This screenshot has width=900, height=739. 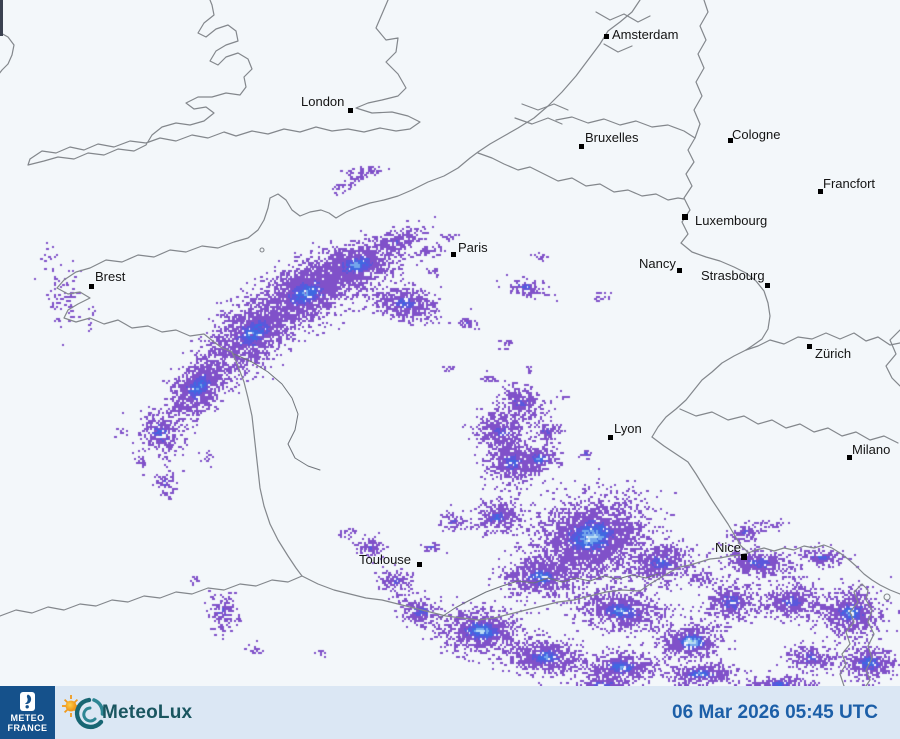 I want to click on border-austria-edge, so click(x=892, y=358).